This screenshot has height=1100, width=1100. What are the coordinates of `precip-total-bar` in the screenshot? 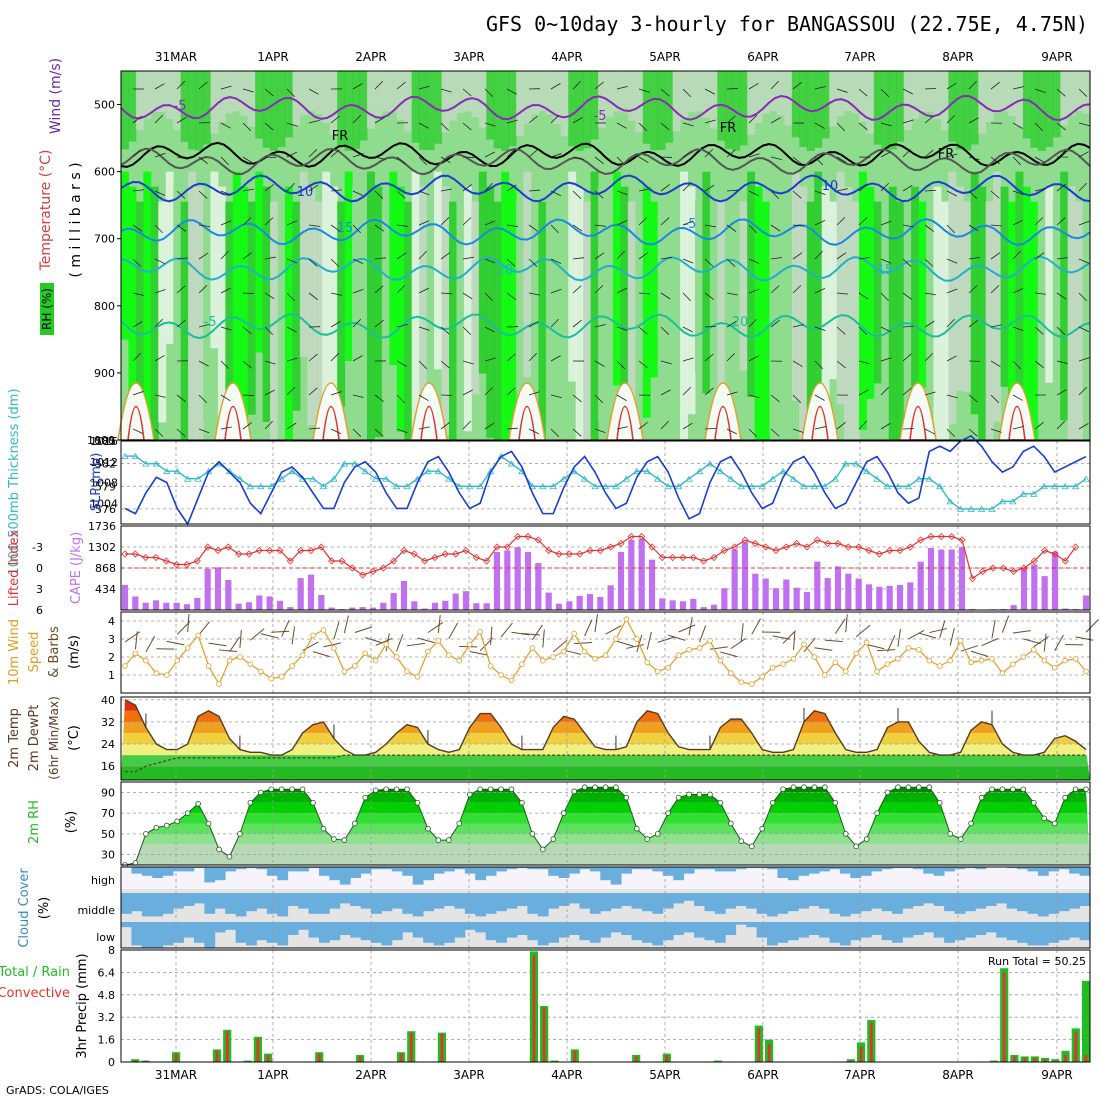 It's located at (1086, 1021).